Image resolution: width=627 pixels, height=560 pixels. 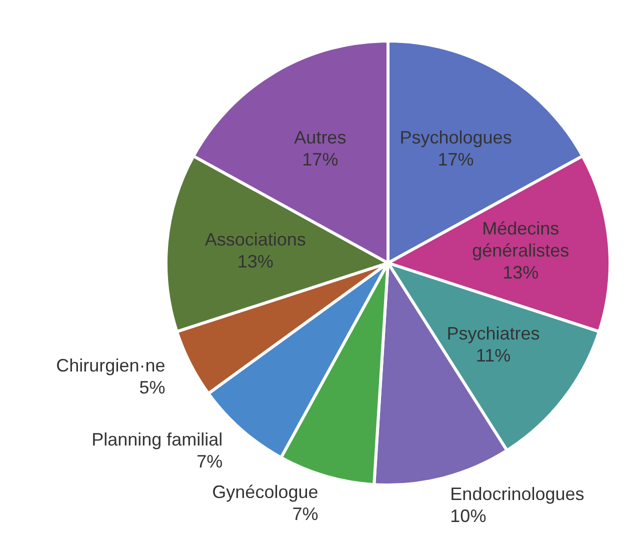 What do you see at coordinates (255, 239) in the screenshot?
I see `slice-label: Associations` at bounding box center [255, 239].